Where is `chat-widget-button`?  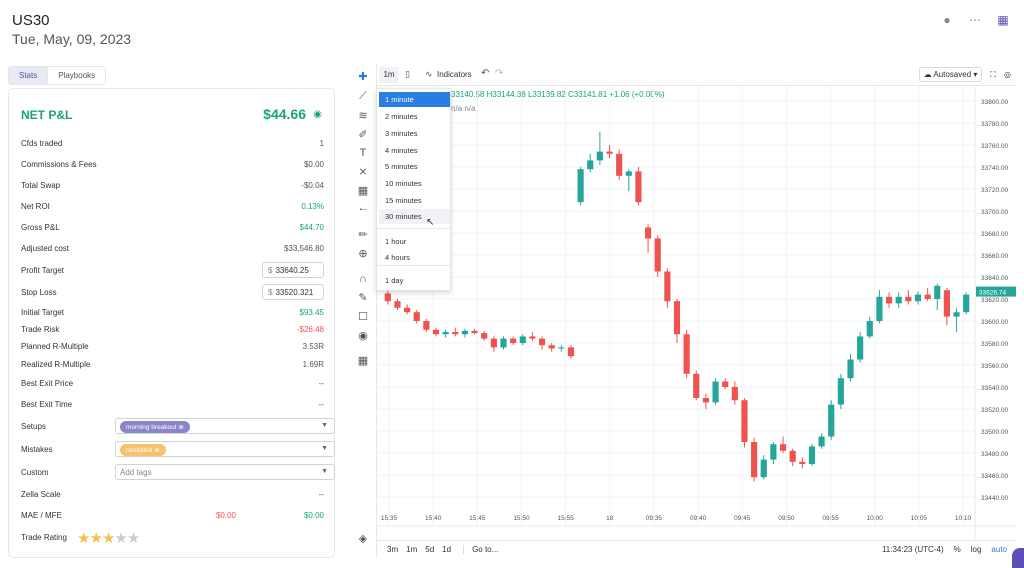 chat-widget-button is located at coordinates (1018, 558).